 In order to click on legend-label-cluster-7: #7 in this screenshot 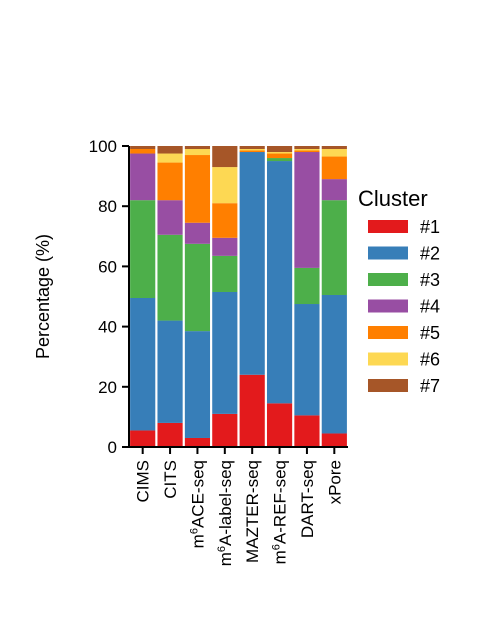, I will do `click(430, 386)`.